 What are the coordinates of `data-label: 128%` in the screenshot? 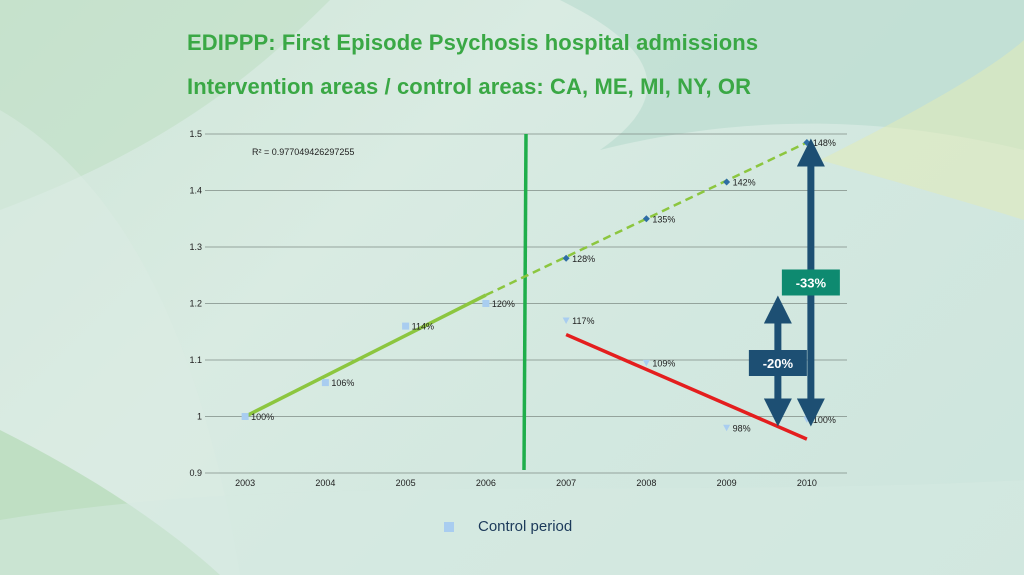 It's located at (583, 259).